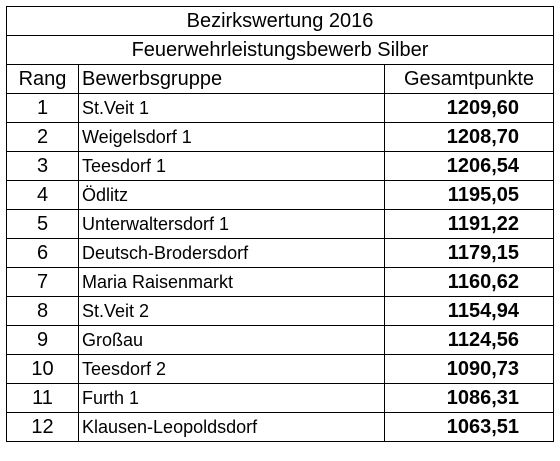  What do you see at coordinates (42, 311) in the screenshot?
I see `rank-cell: 8` at bounding box center [42, 311].